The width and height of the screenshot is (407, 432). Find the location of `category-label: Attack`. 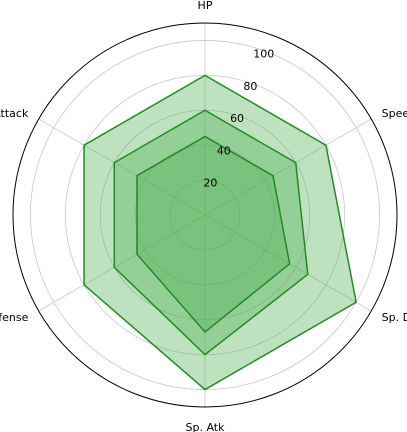

category-label: Attack is located at coordinates (14, 113).